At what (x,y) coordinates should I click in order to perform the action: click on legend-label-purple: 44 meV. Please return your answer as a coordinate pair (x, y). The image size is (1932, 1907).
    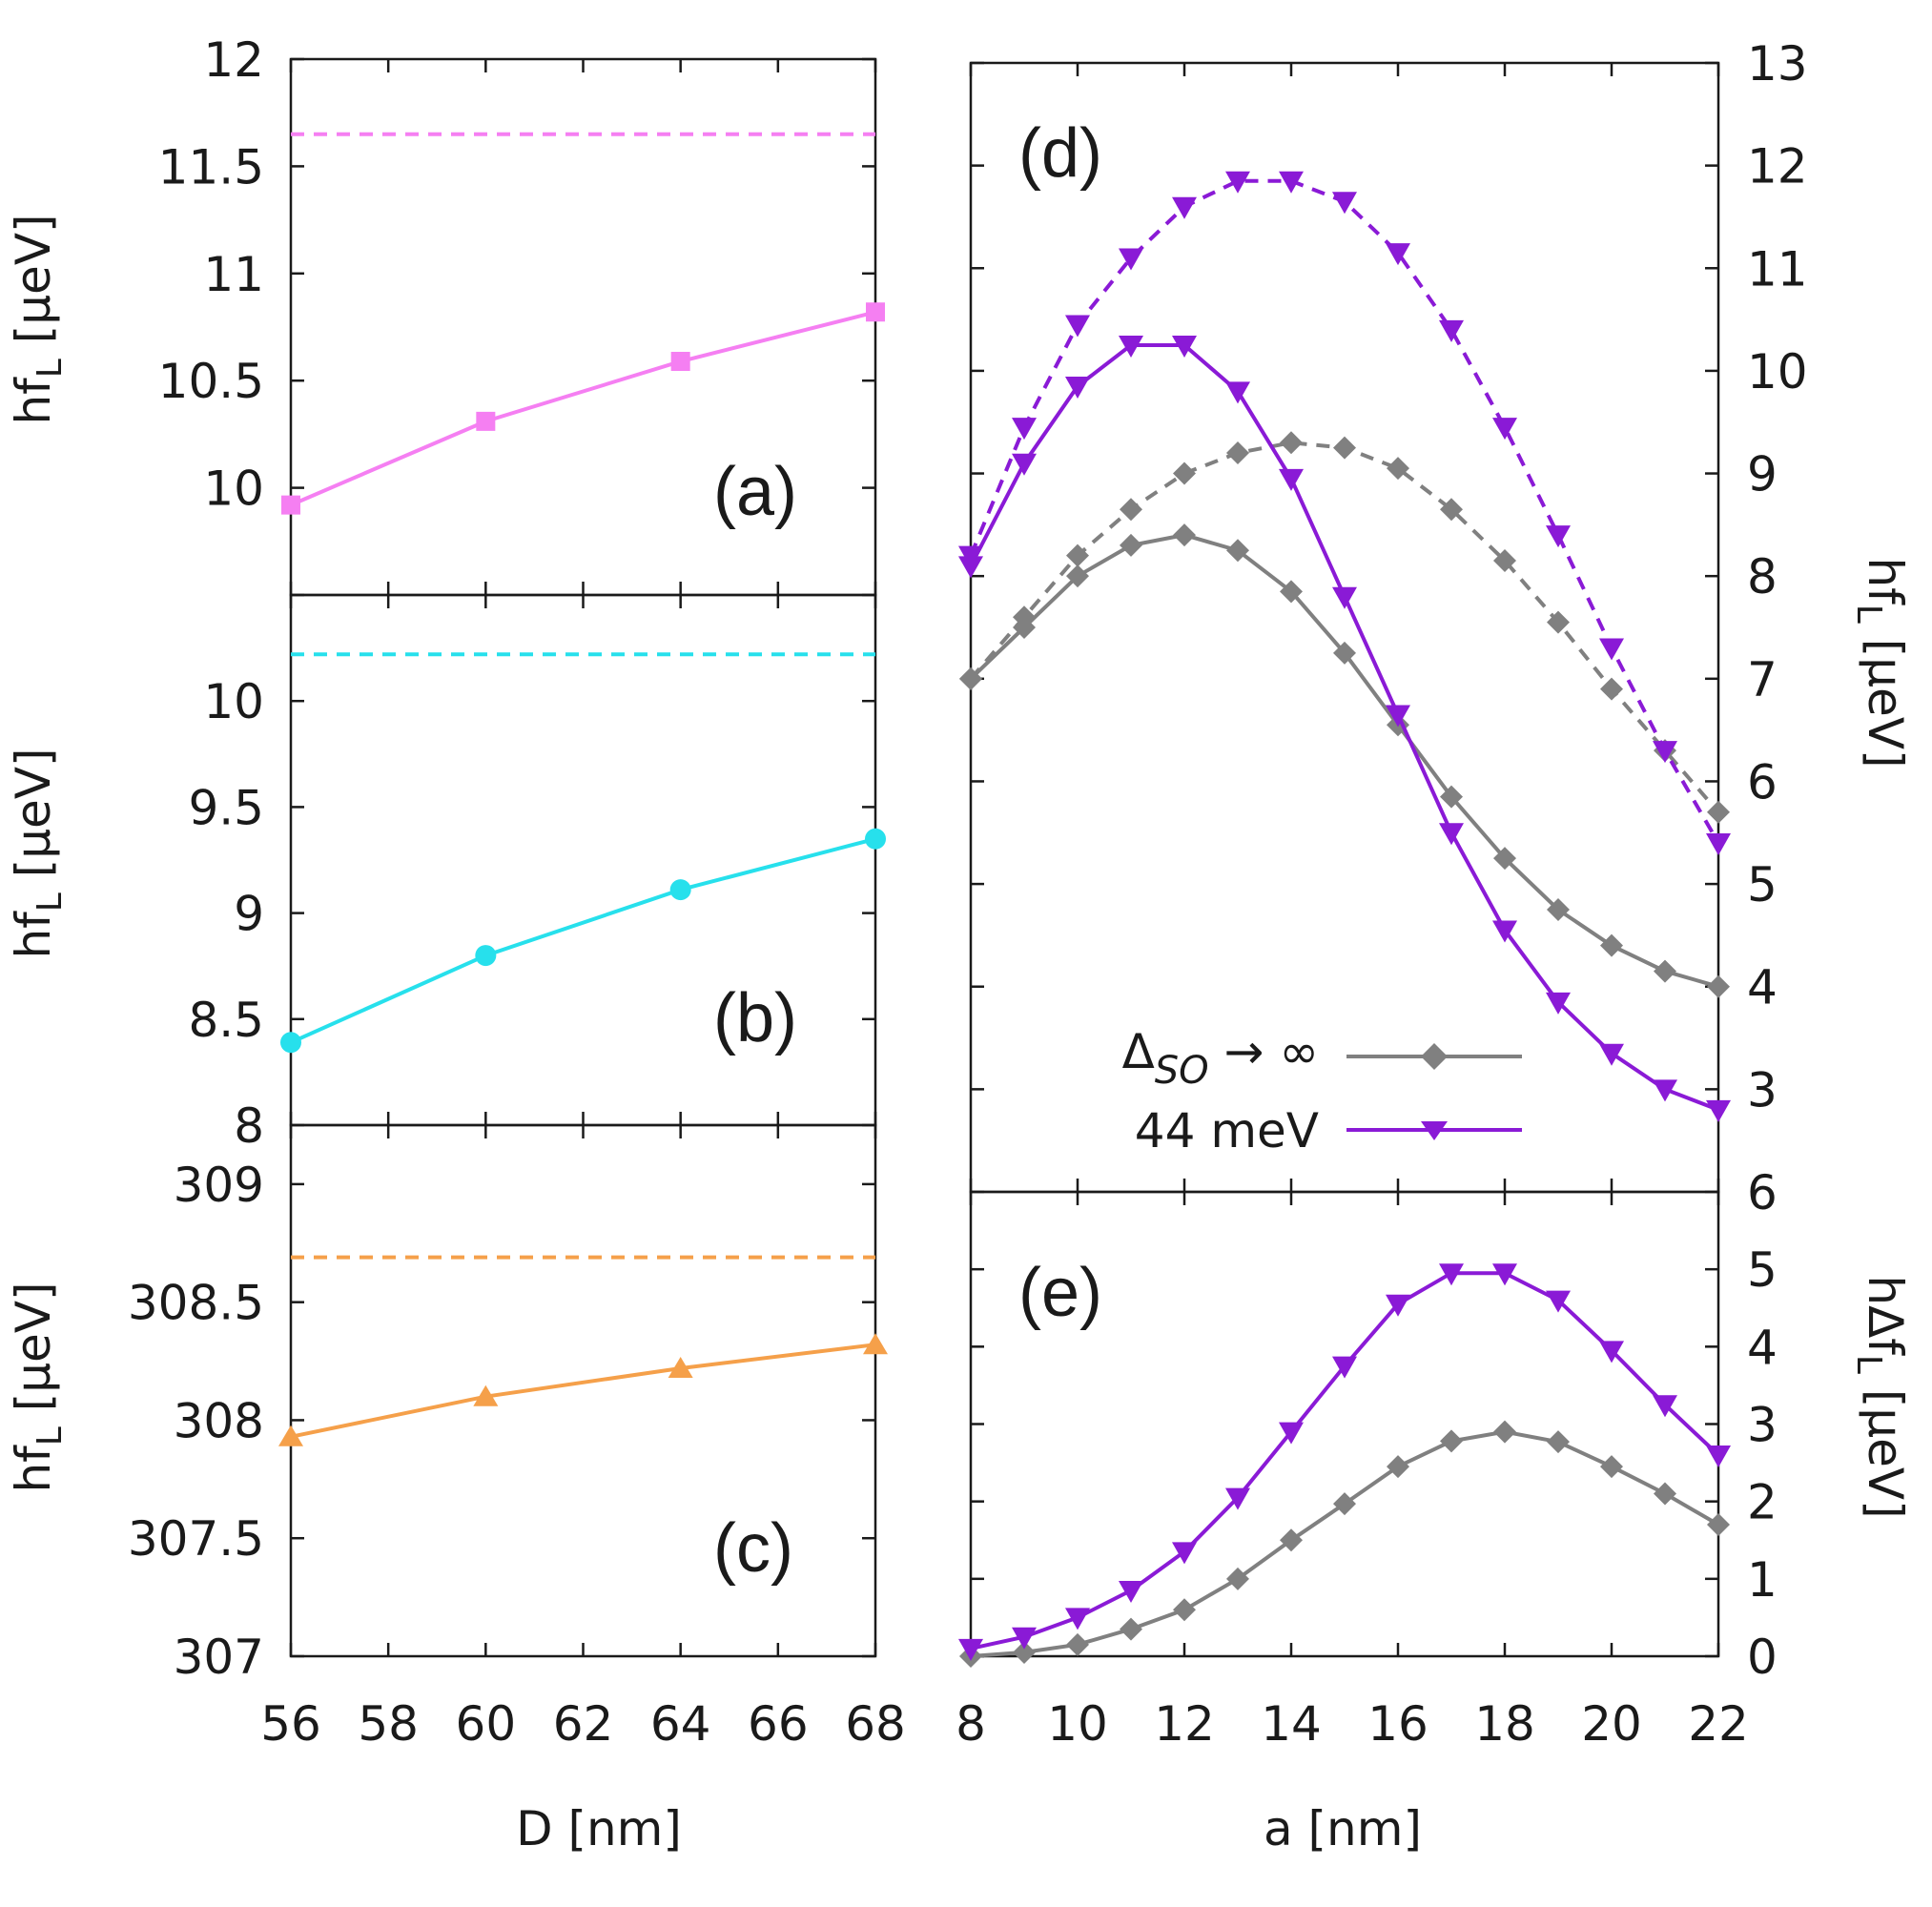
    Looking at the image, I should click on (1227, 1131).